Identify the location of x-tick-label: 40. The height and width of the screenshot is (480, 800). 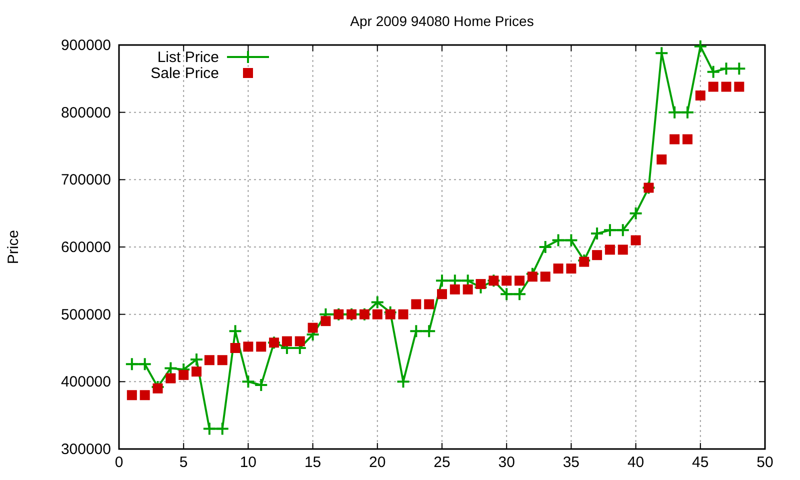
(635, 462).